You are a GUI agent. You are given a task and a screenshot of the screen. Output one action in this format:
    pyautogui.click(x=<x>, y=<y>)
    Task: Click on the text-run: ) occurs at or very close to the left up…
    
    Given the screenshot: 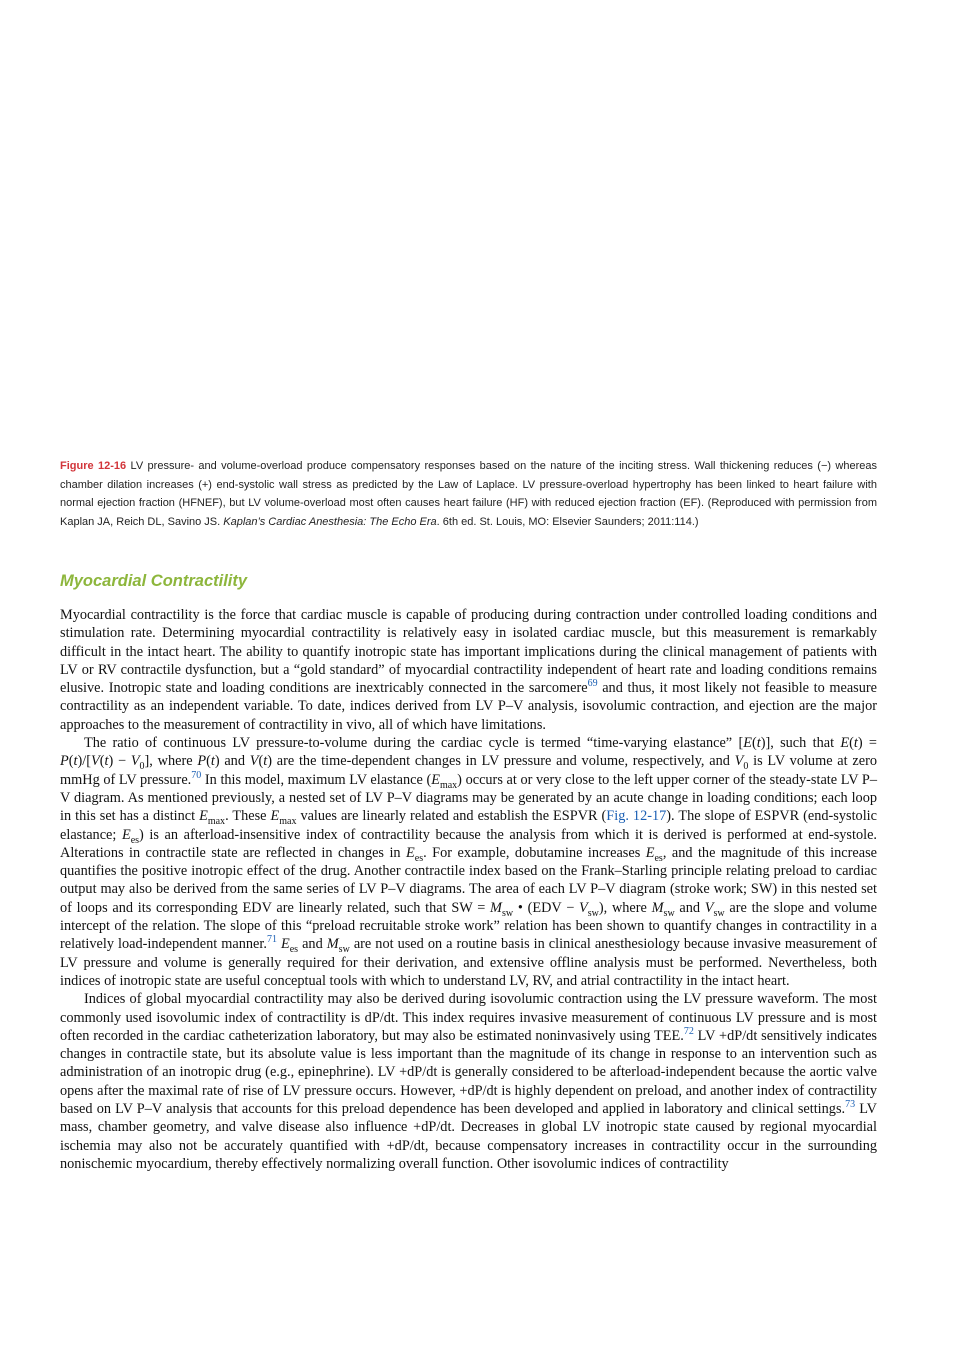 What is the action you would take?
    pyautogui.click(x=468, y=798)
    